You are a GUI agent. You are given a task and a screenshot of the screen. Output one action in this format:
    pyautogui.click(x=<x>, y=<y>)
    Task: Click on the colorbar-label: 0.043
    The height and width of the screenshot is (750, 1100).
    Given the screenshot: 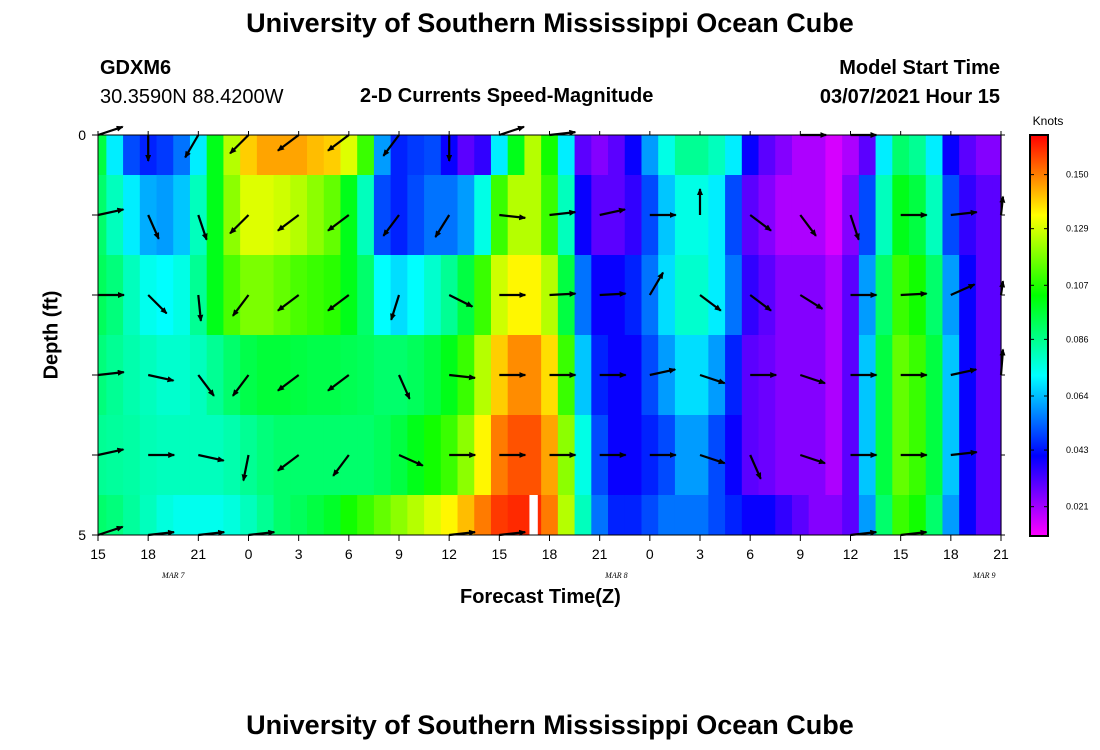 What is the action you would take?
    pyautogui.click(x=1077, y=450)
    